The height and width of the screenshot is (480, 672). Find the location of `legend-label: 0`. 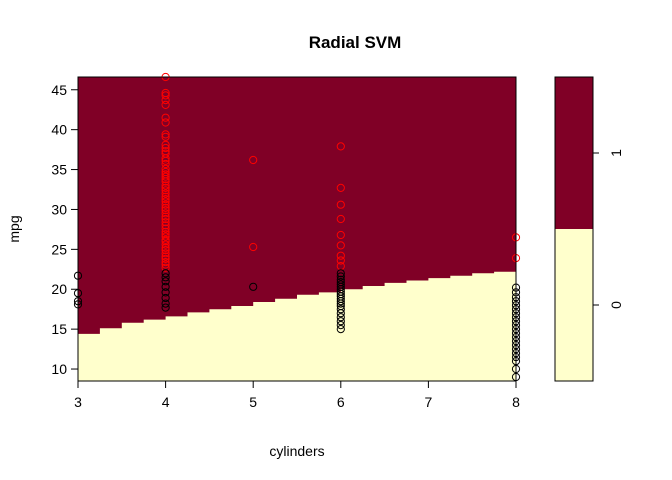

legend-label: 0 is located at coordinates (616, 305).